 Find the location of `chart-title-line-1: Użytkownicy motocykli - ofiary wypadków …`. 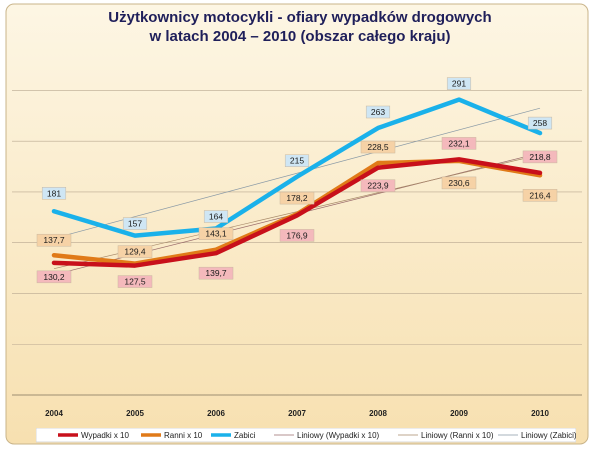

chart-title-line-1: Użytkownicy motocykli - ofiary wypadków … is located at coordinates (300, 17).